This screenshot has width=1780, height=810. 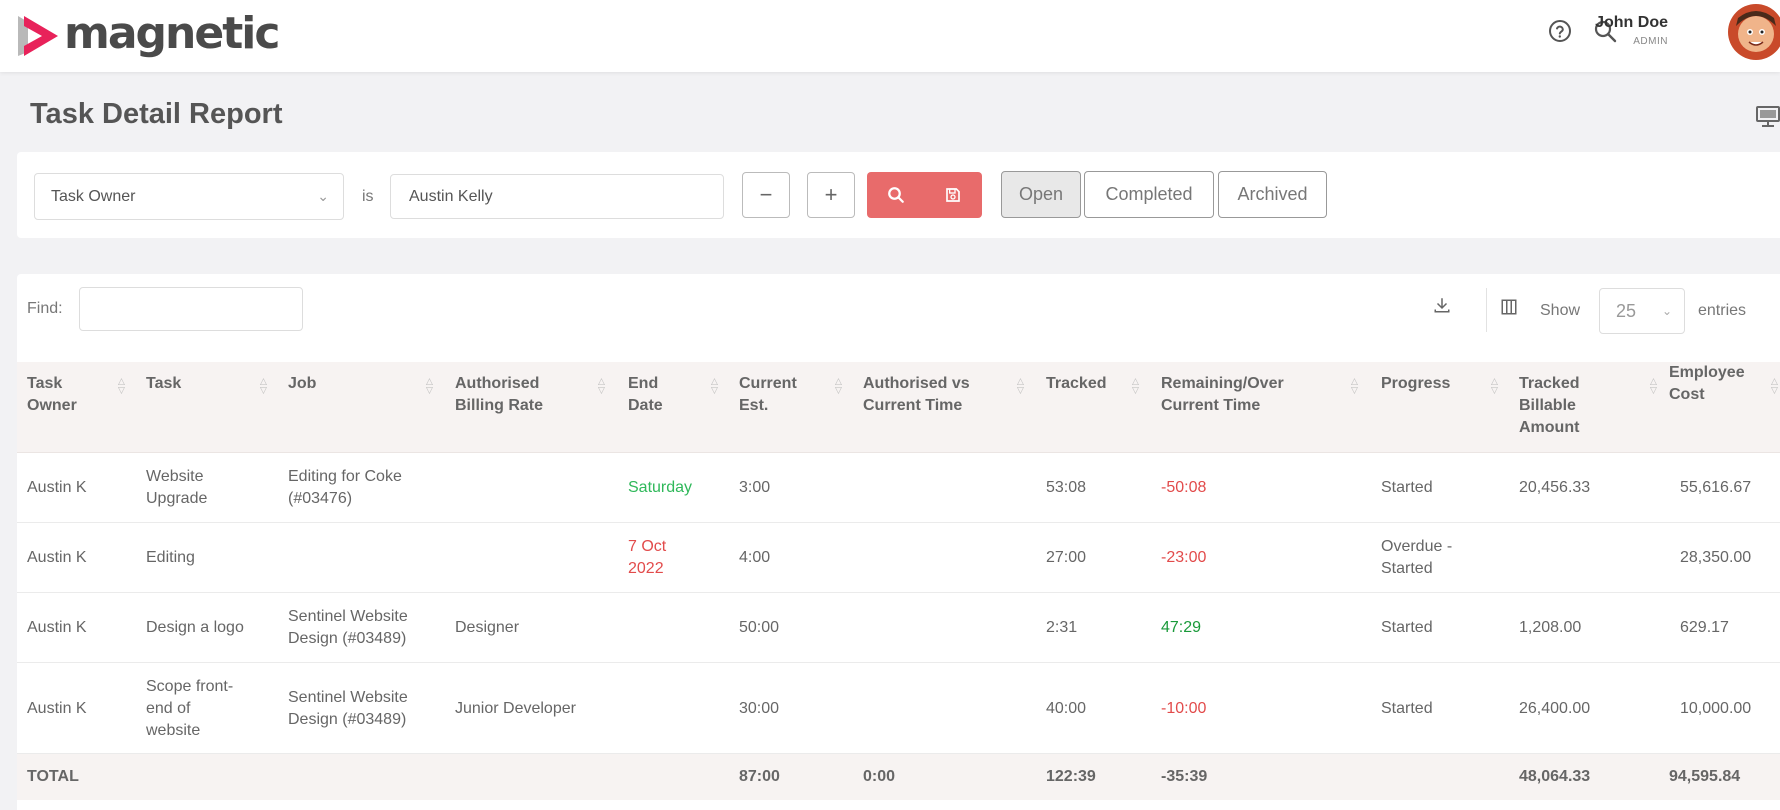 I want to click on total-authorised-vs: 0:00, so click(x=879, y=776).